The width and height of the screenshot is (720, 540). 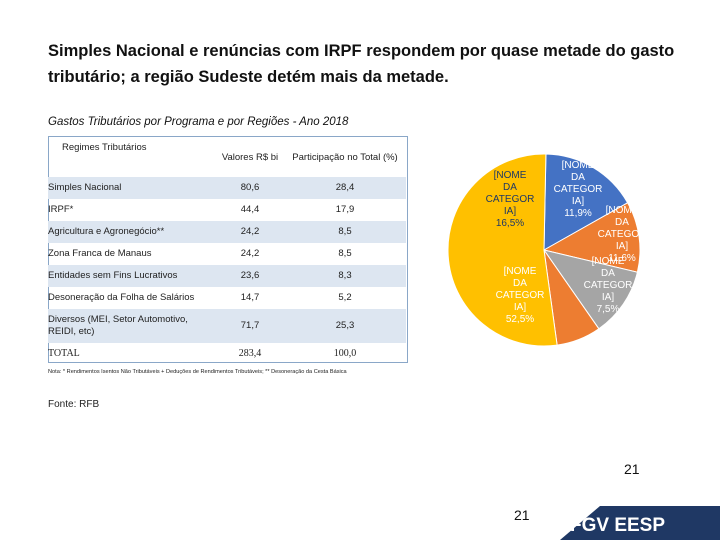 What do you see at coordinates (250, 188) in the screenshot?
I see `row-valor: 80,6` at bounding box center [250, 188].